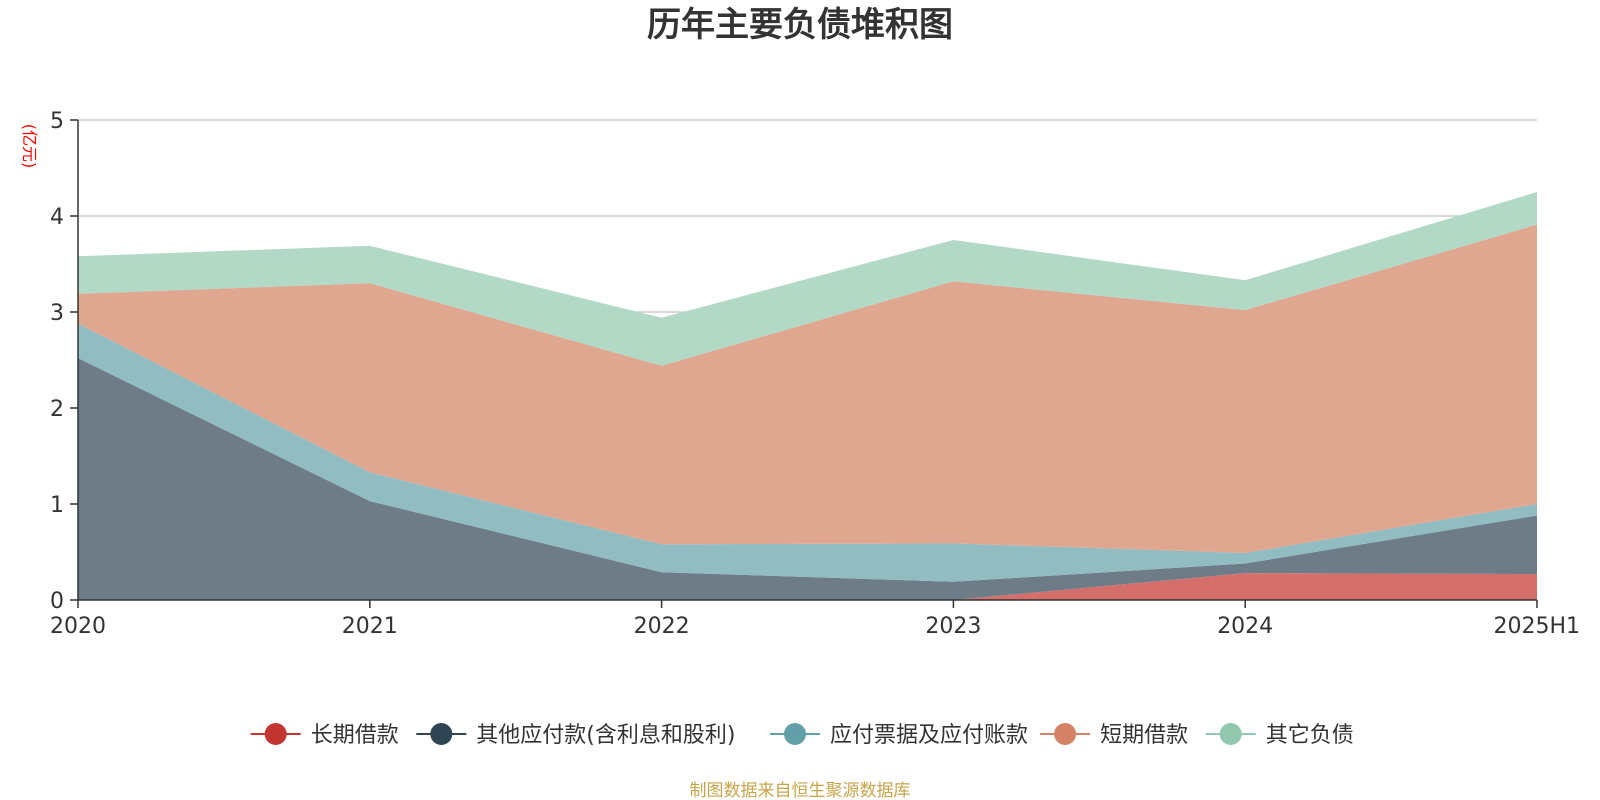 This screenshot has width=1600, height=800. What do you see at coordinates (57, 601) in the screenshot?
I see `y-tick-label: 0` at bounding box center [57, 601].